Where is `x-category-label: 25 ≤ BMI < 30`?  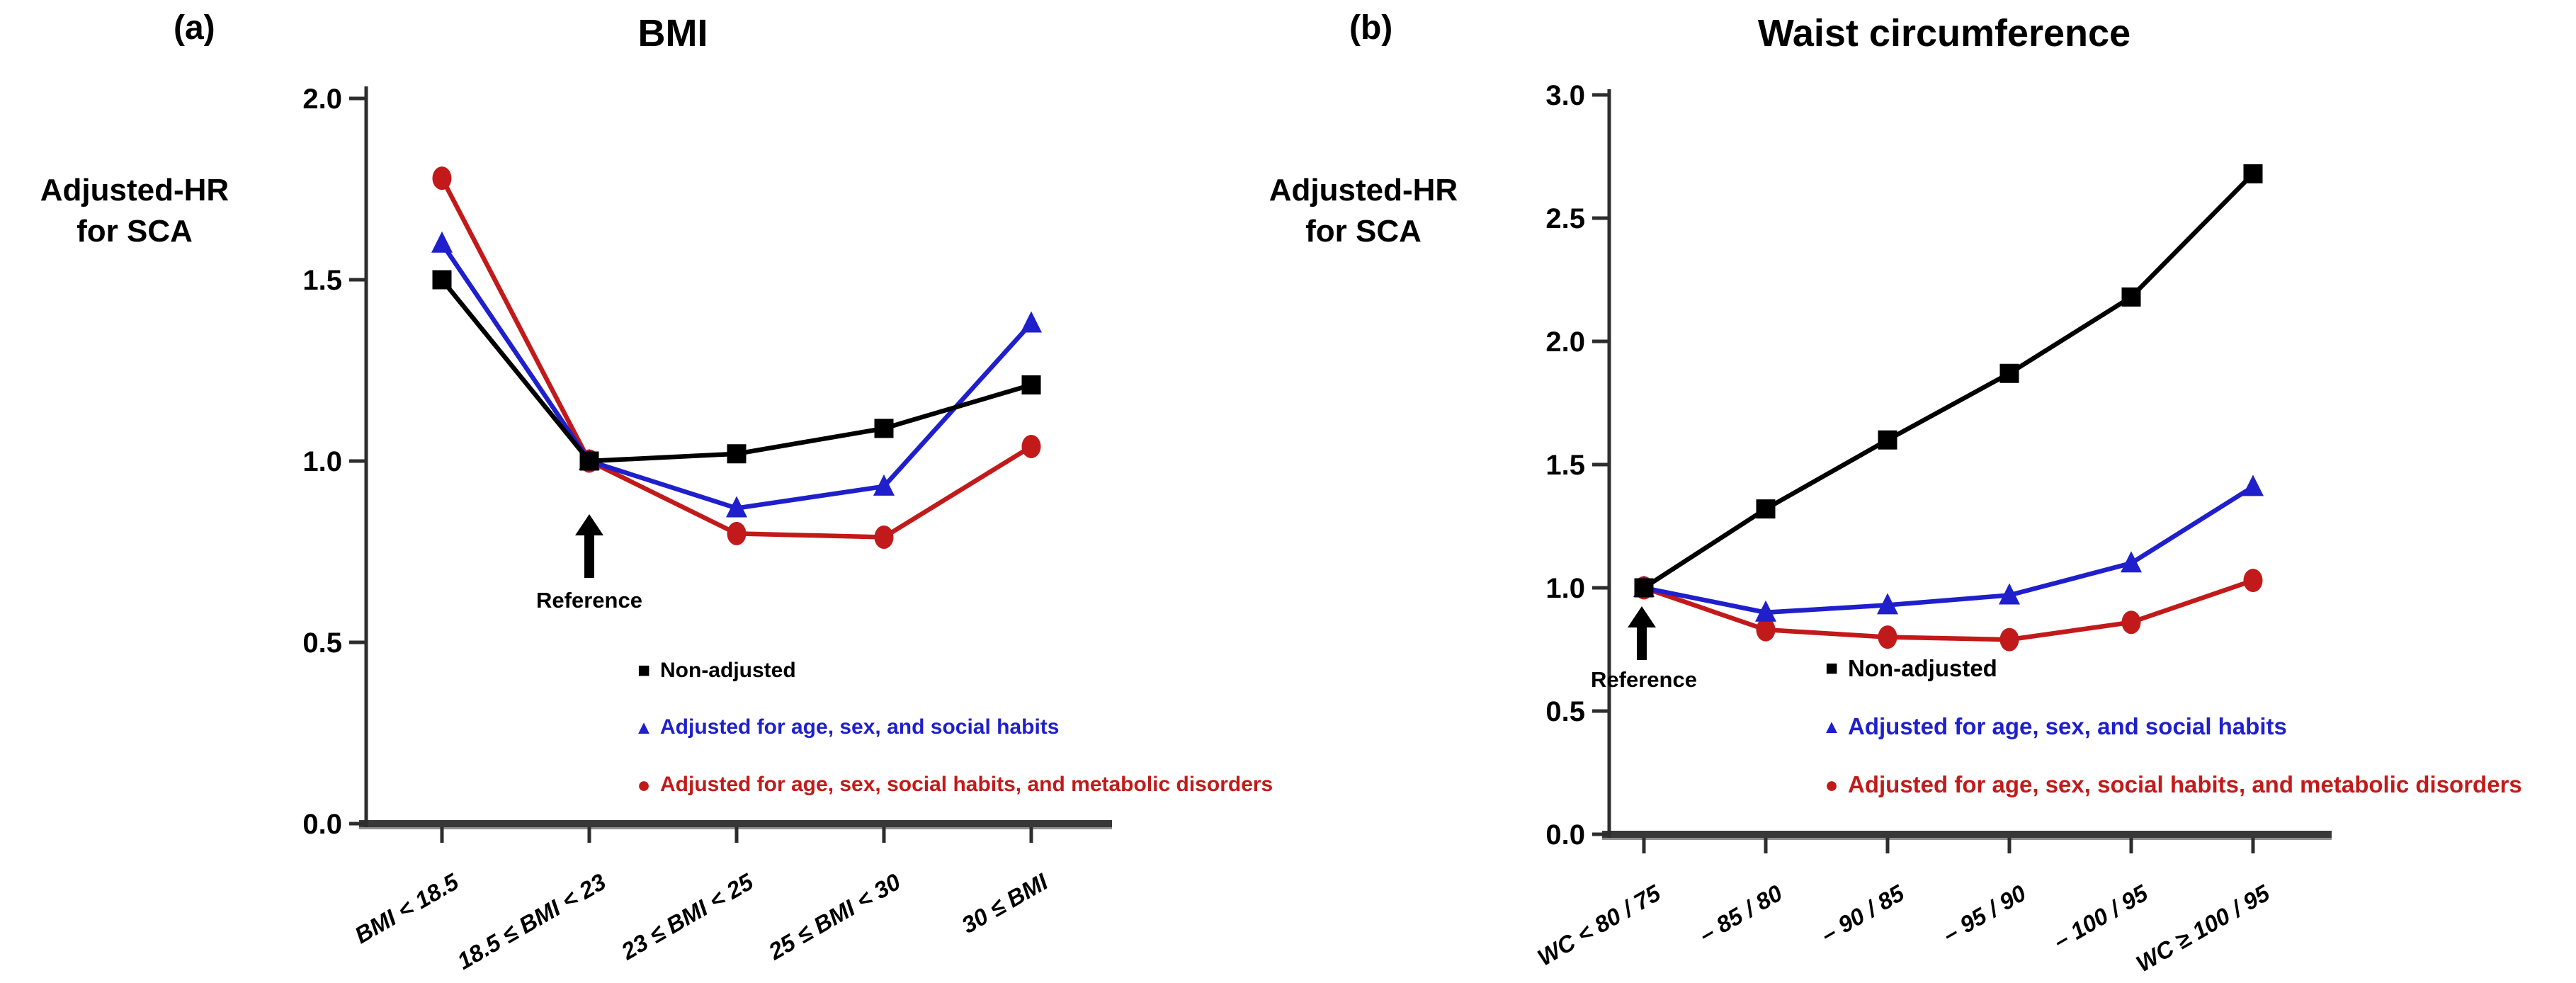
x-category-label: 25 ≤ BMI < 30 is located at coordinates (834, 917).